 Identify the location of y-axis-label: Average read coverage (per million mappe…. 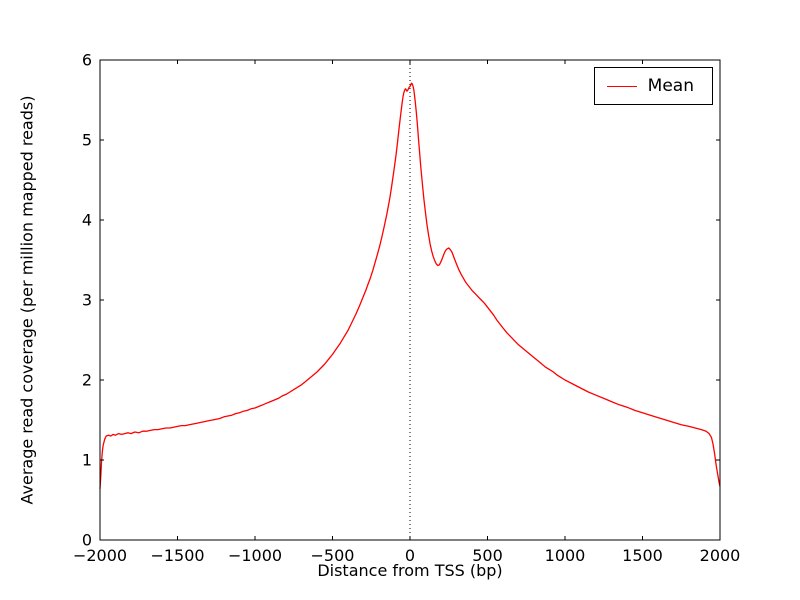
(27, 300).